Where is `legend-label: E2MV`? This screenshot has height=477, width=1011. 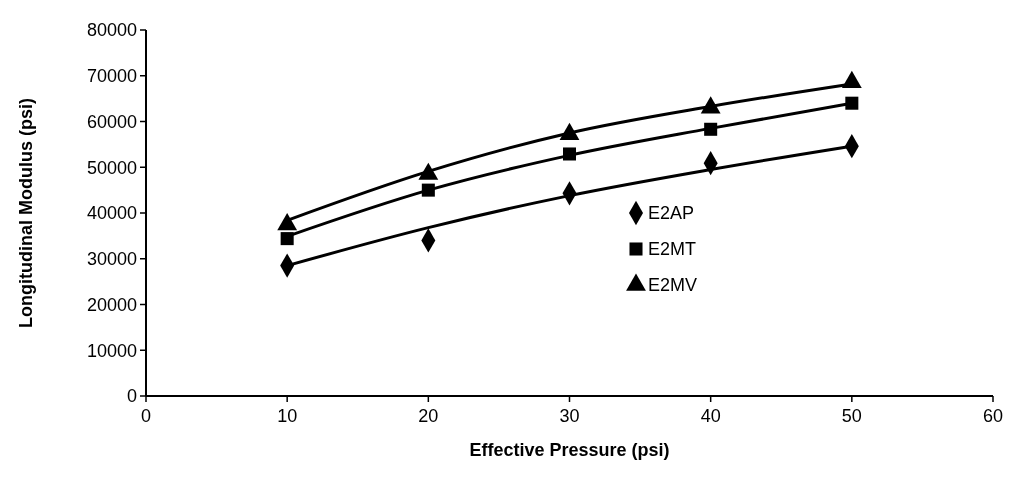
legend-label: E2MV is located at coordinates (673, 285).